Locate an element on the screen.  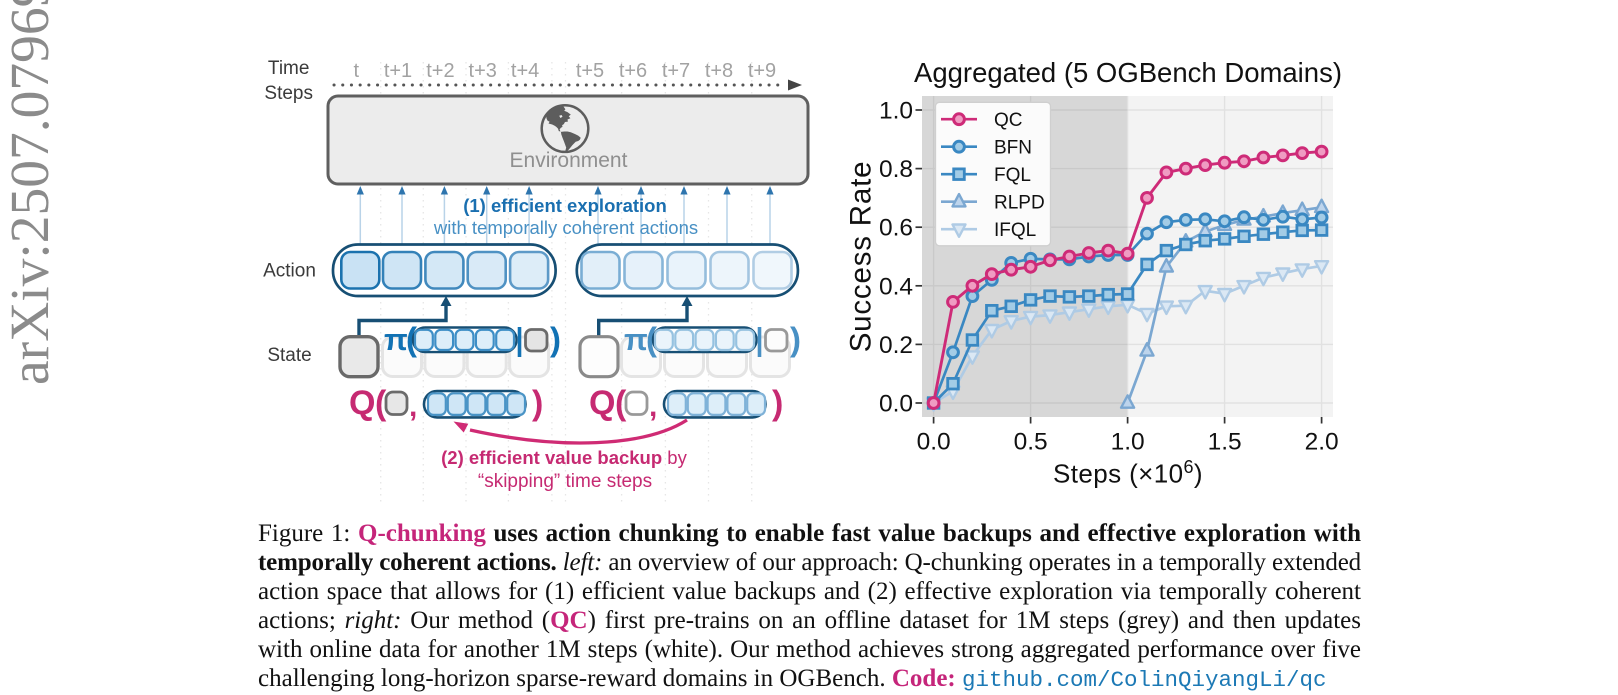
svg-text: “skipping” time steps is located at coordinates (565, 481).